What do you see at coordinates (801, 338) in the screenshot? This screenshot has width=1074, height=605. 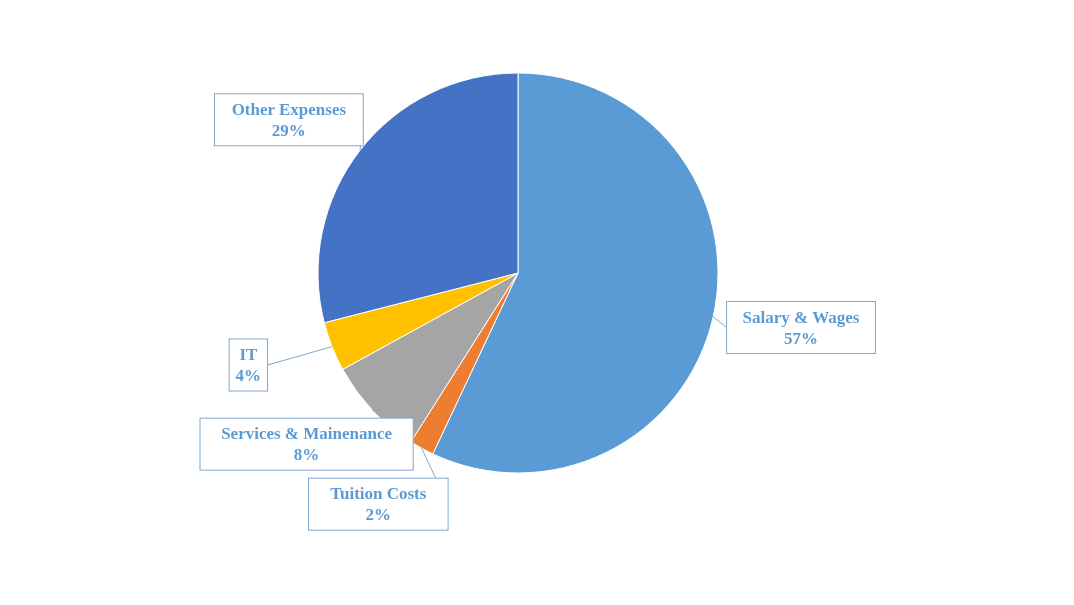 I see `data-label: 57%` at bounding box center [801, 338].